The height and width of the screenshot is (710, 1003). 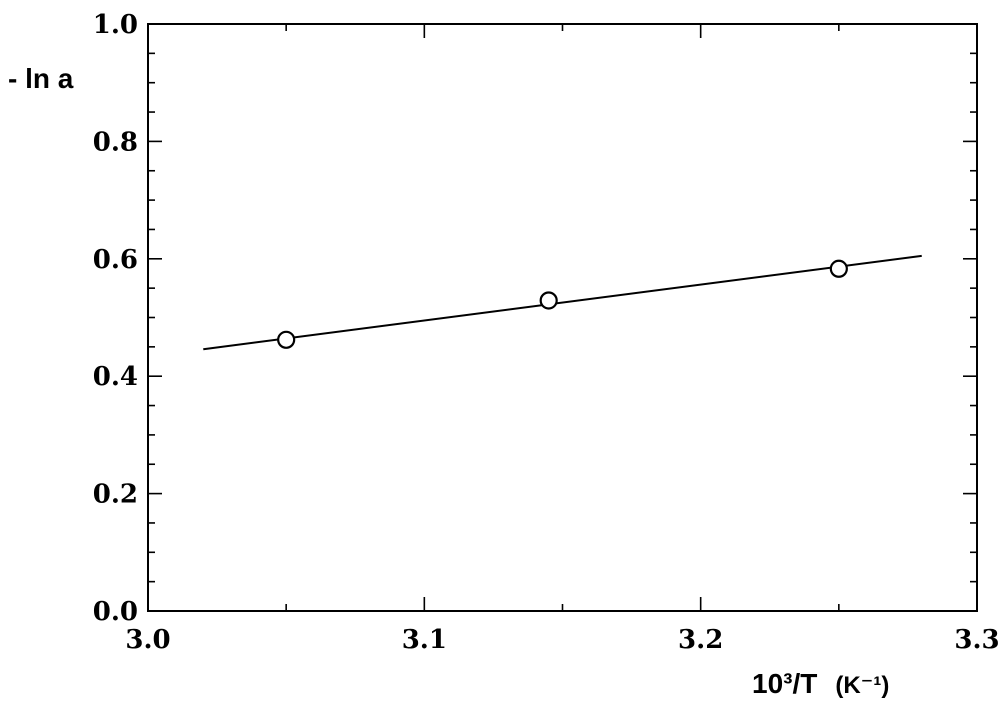 What do you see at coordinates (700, 640) in the screenshot?
I see `x-tick-label: 3.2` at bounding box center [700, 640].